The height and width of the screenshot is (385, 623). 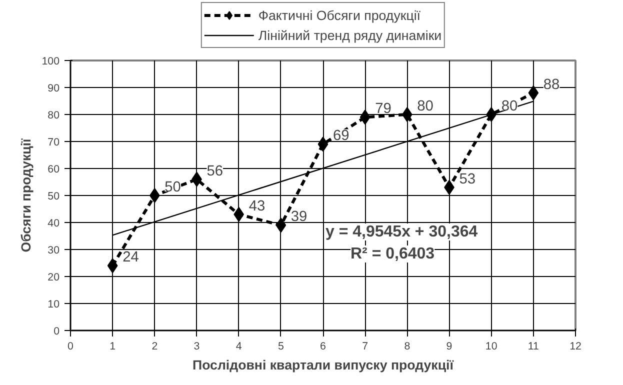 I want to click on data-label: 79, so click(x=383, y=109).